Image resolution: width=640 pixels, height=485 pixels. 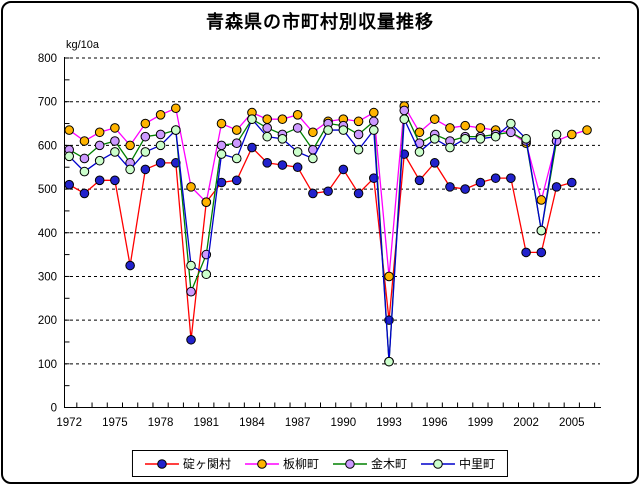 I want to click on x-tick-label: 1987, so click(x=298, y=423).